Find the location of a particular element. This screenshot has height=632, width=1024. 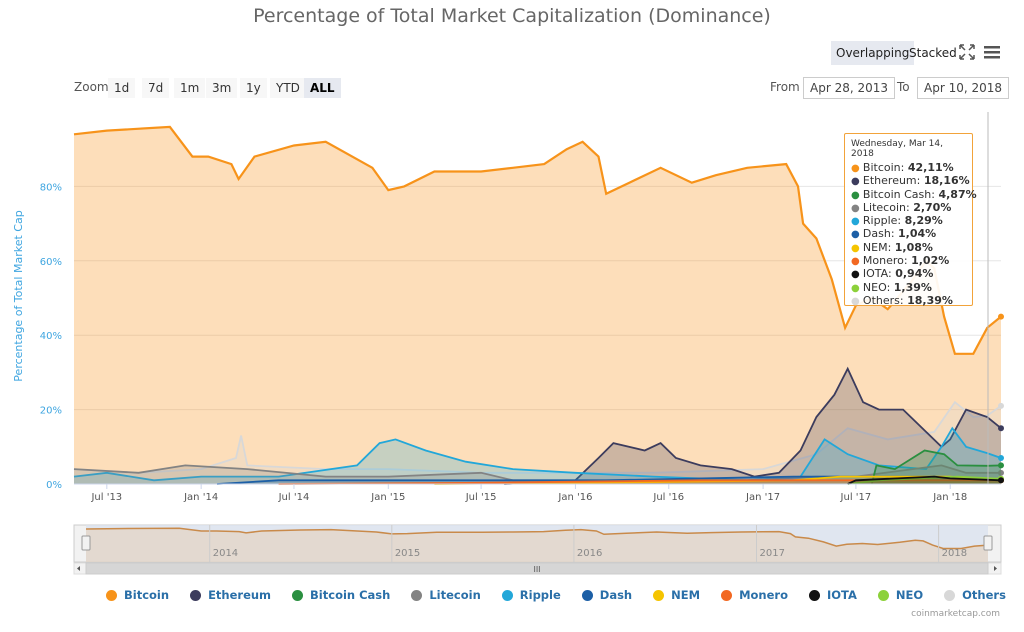

tooltip-series-name: Dash is located at coordinates (876, 234).